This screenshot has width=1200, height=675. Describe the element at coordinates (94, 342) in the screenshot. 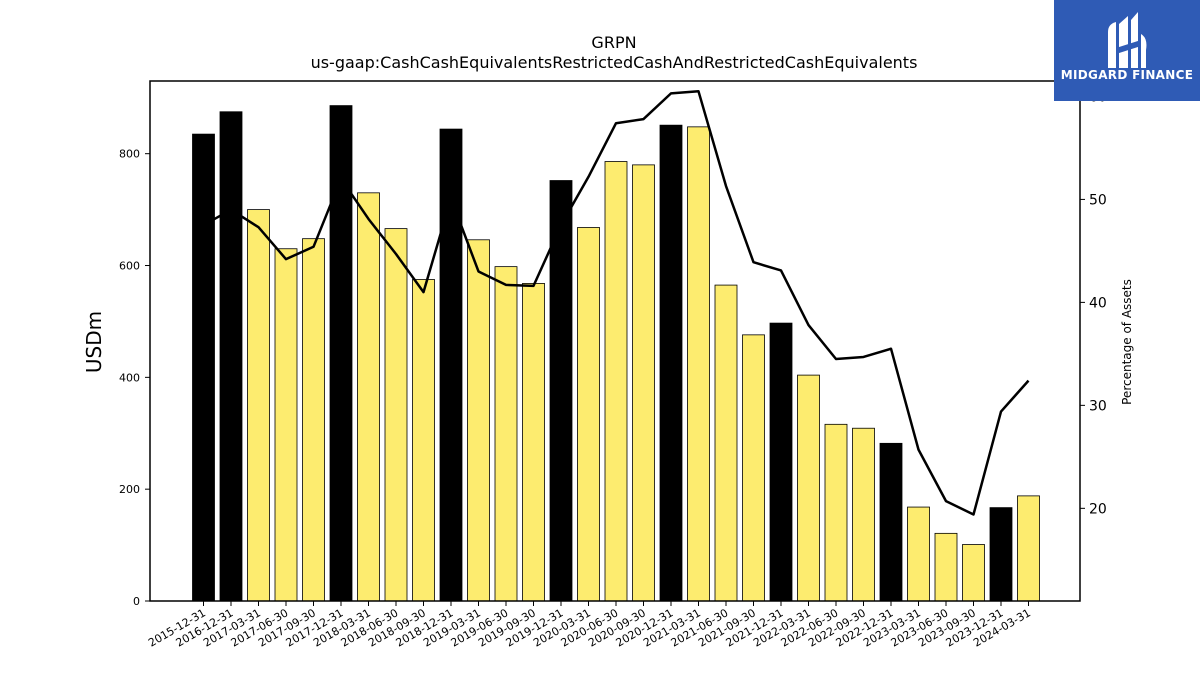

I see `y-axis-label: USDm` at that location.